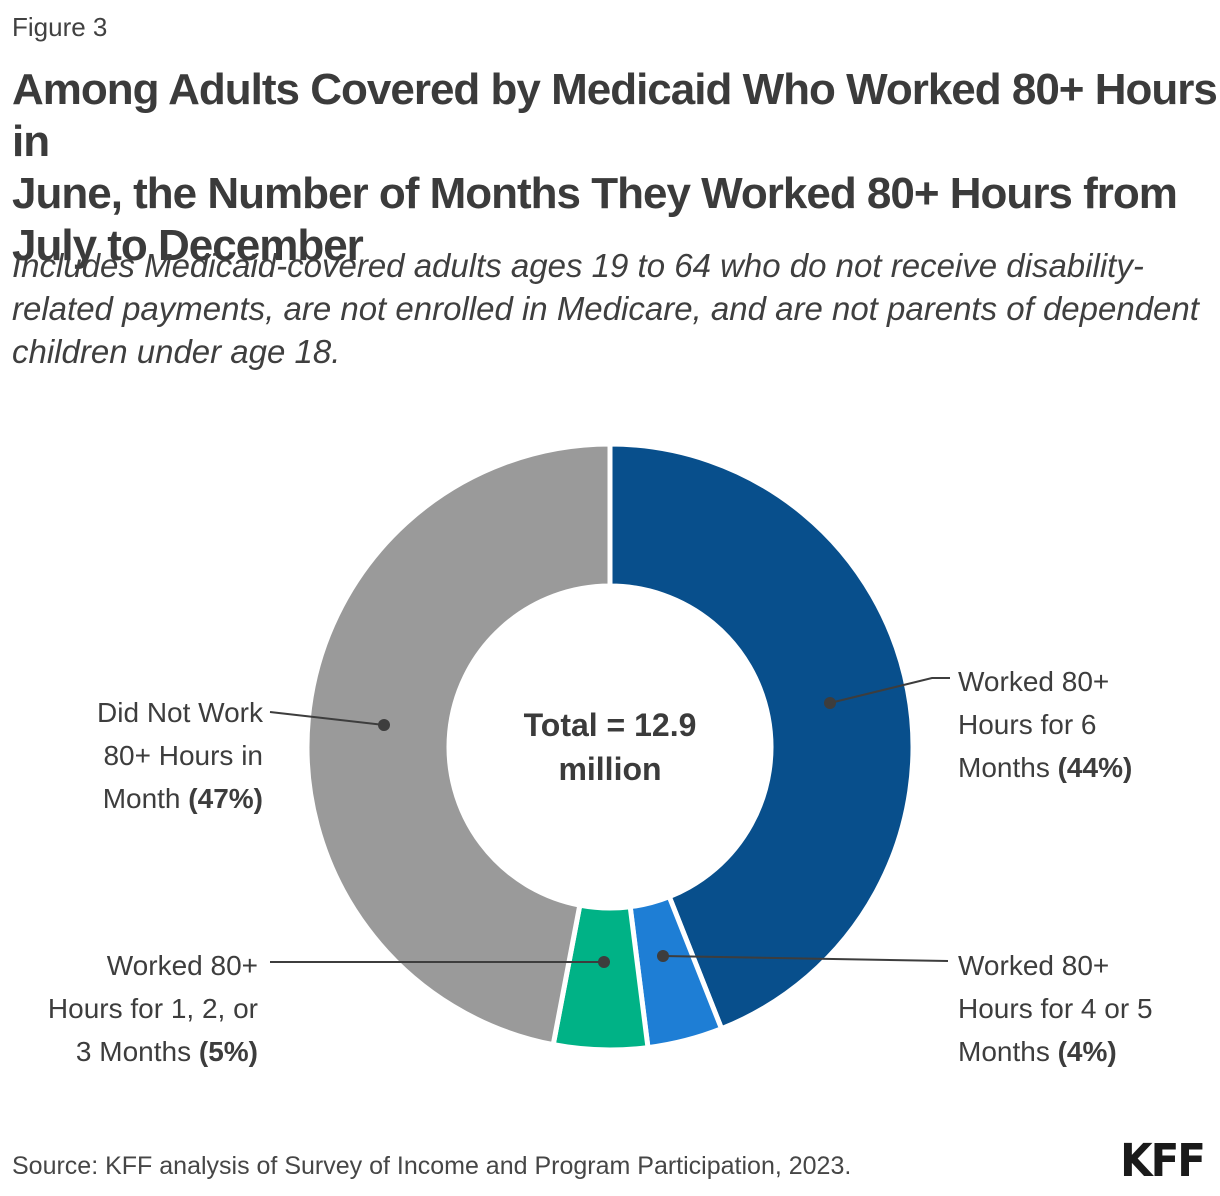  I want to click on donut-center-total: Total = 12.9 million, so click(610, 747).